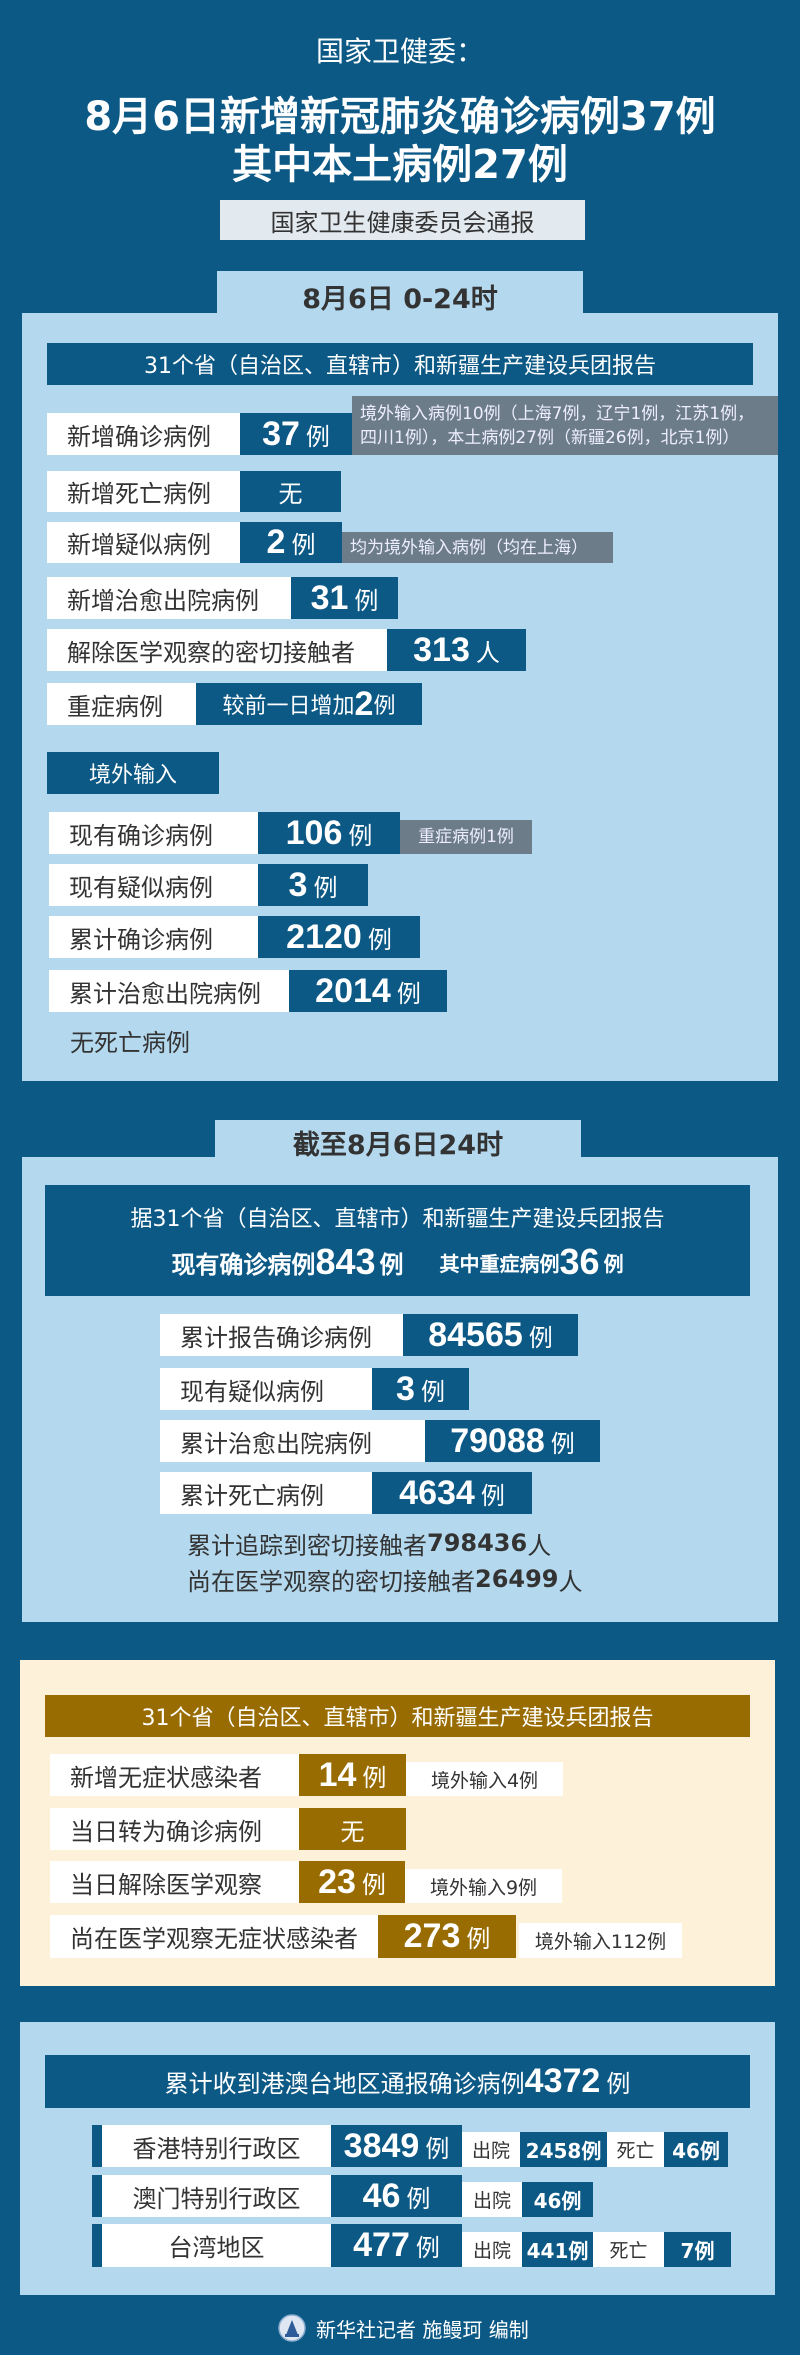 The image size is (800, 2355). What do you see at coordinates (216, 2245) in the screenshot?
I see `region-label: 台湾地区` at bounding box center [216, 2245].